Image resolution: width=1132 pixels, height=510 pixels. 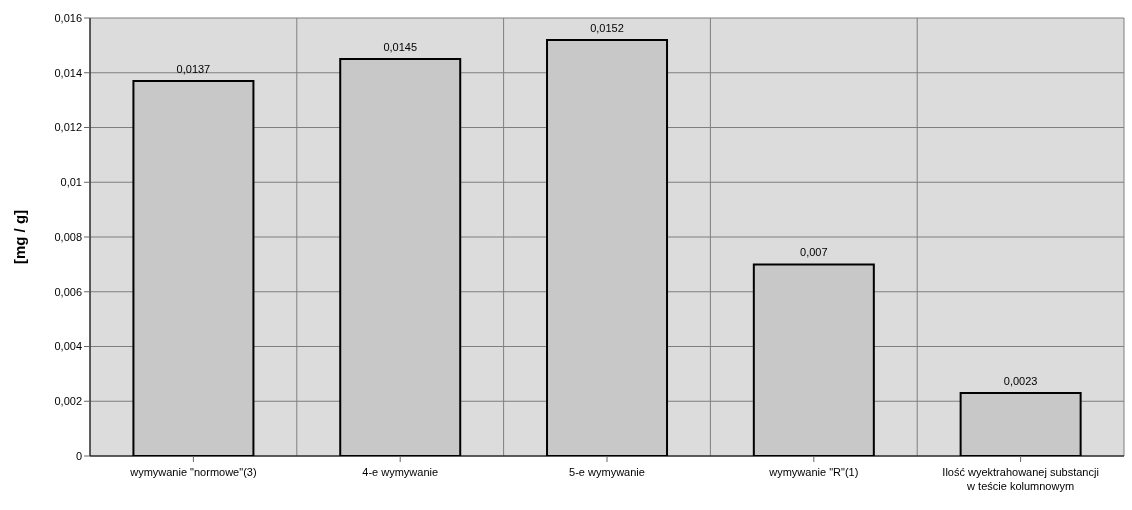 What do you see at coordinates (68, 346) in the screenshot?
I see `y-tick-label: 0,004` at bounding box center [68, 346].